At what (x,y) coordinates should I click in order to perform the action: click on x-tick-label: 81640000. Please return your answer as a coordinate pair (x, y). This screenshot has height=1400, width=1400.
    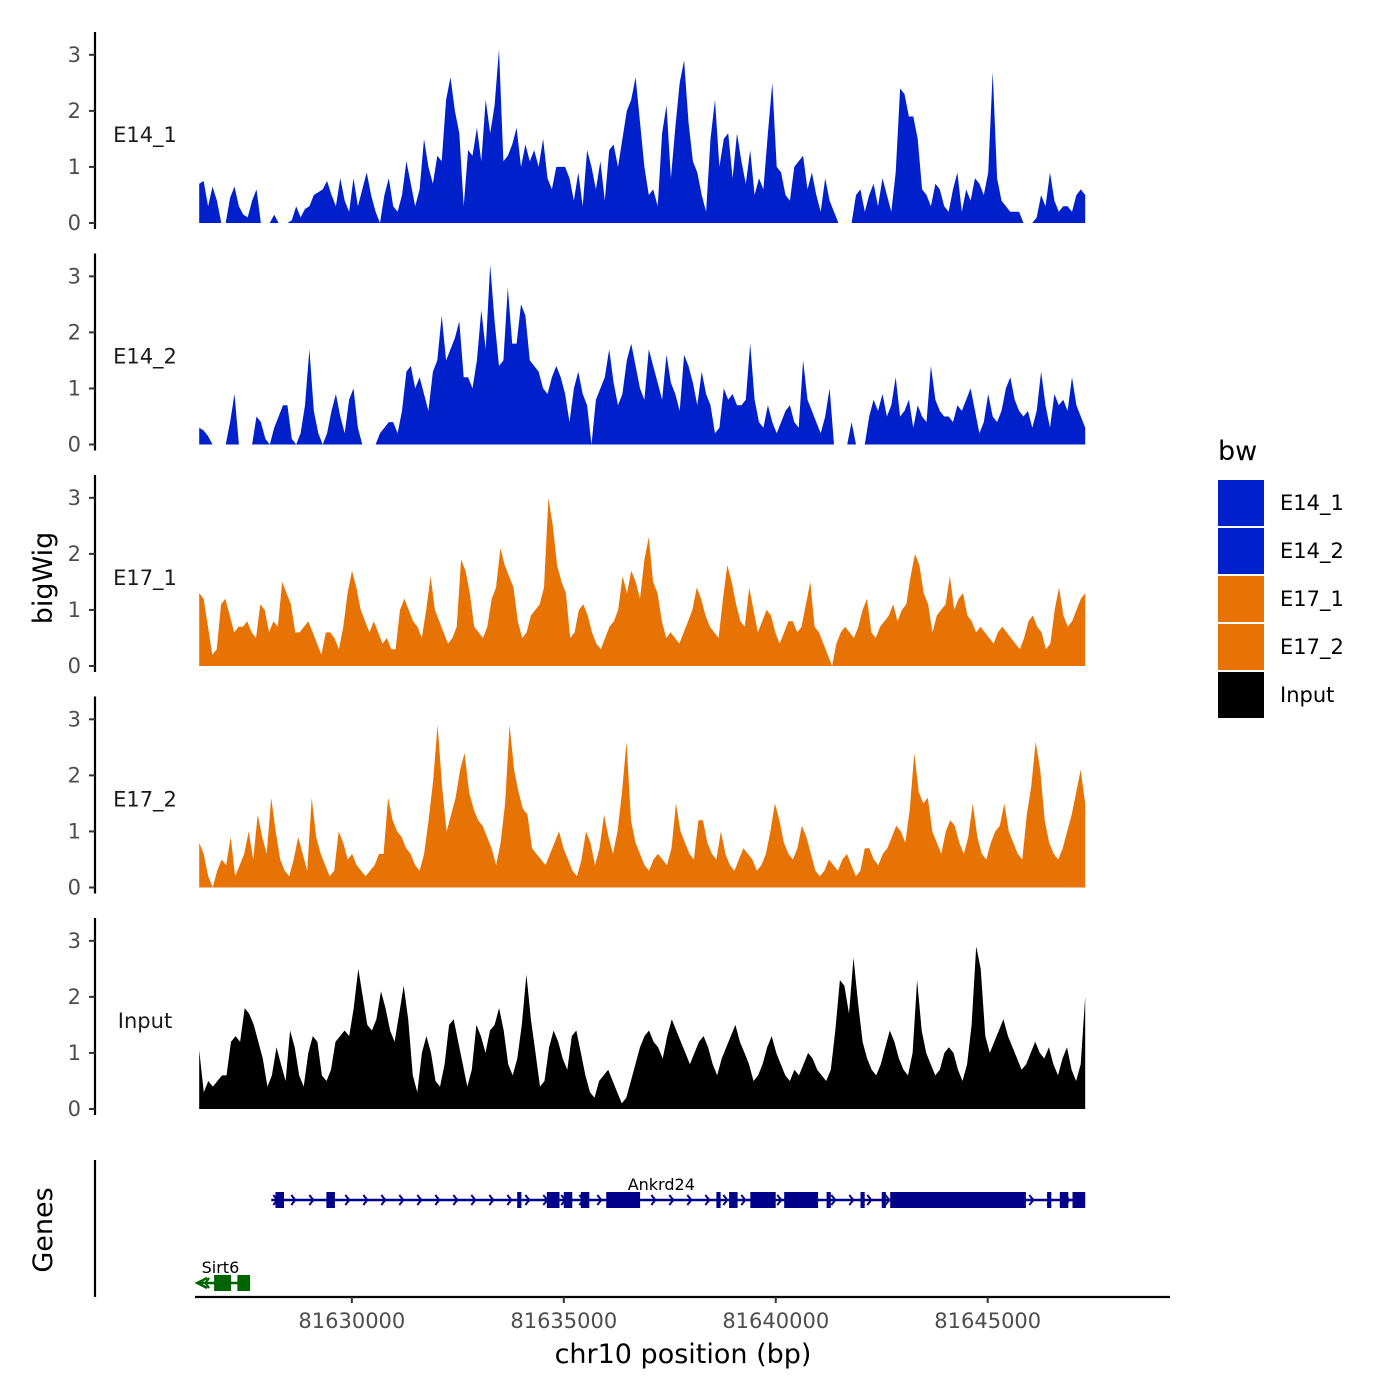
    Looking at the image, I should click on (775, 1321).